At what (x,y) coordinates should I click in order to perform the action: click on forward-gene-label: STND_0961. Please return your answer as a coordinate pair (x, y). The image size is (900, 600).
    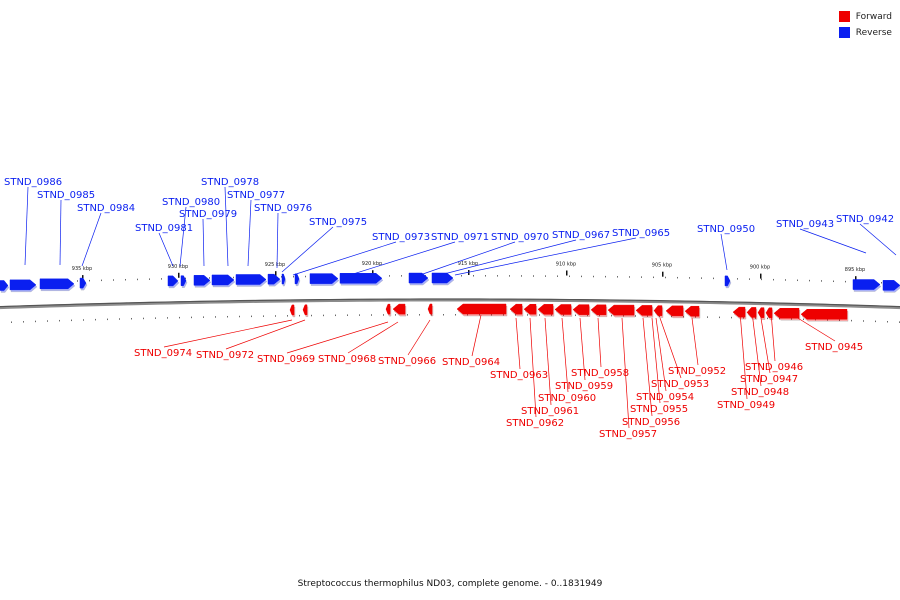
    Looking at the image, I should click on (550, 411).